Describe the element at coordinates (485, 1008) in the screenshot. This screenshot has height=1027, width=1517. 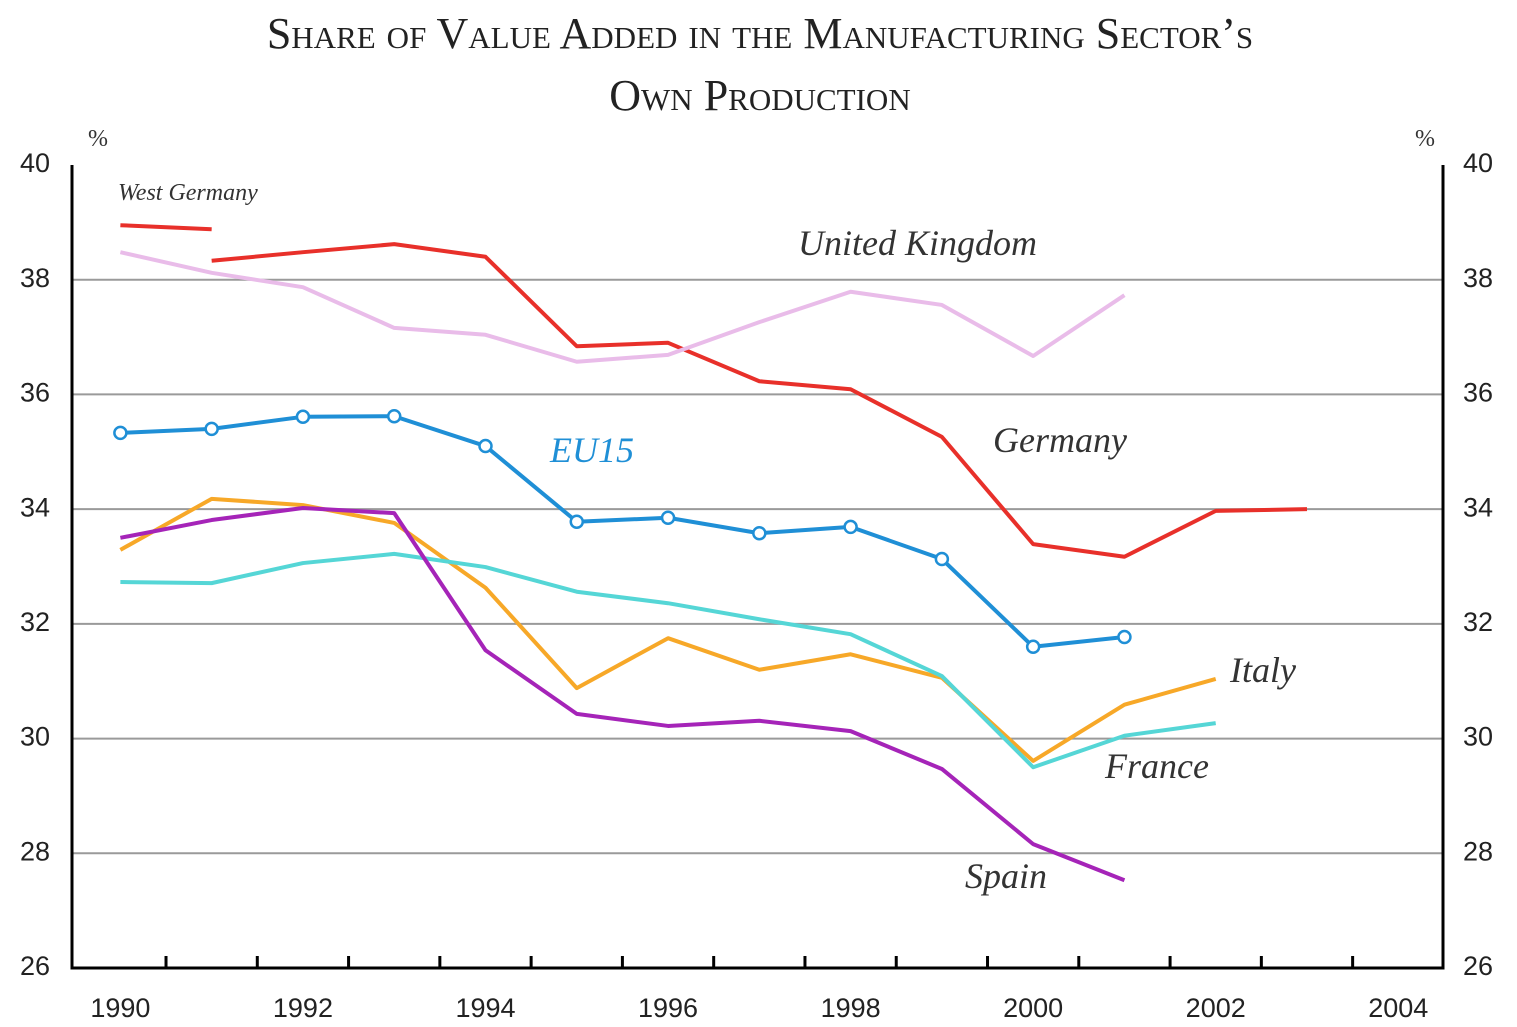
I see `x-tick-label: 1994` at that location.